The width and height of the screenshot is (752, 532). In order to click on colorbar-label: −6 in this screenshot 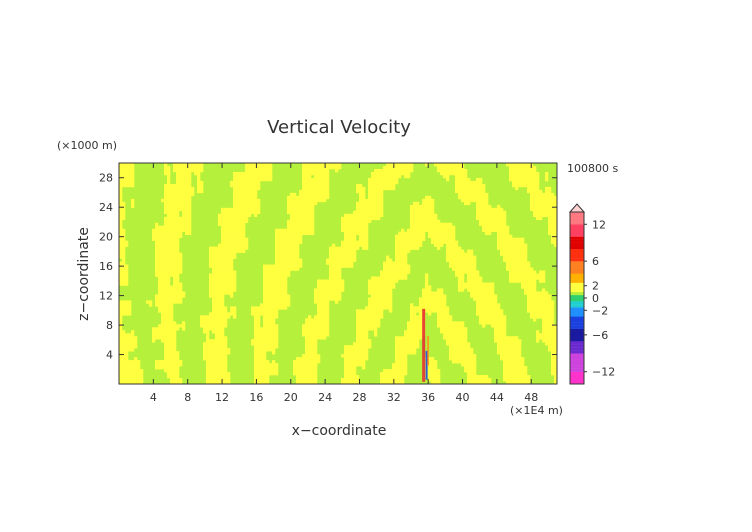, I will do `click(600, 335)`.